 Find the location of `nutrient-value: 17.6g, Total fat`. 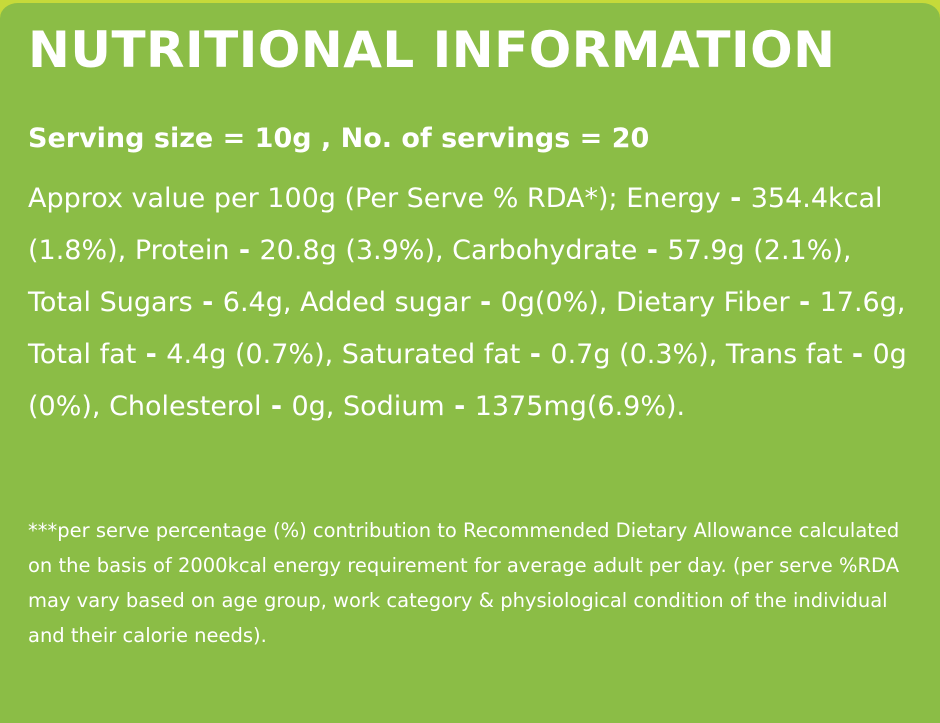

nutrient-value: 17.6g, Total fat is located at coordinates (467, 328).